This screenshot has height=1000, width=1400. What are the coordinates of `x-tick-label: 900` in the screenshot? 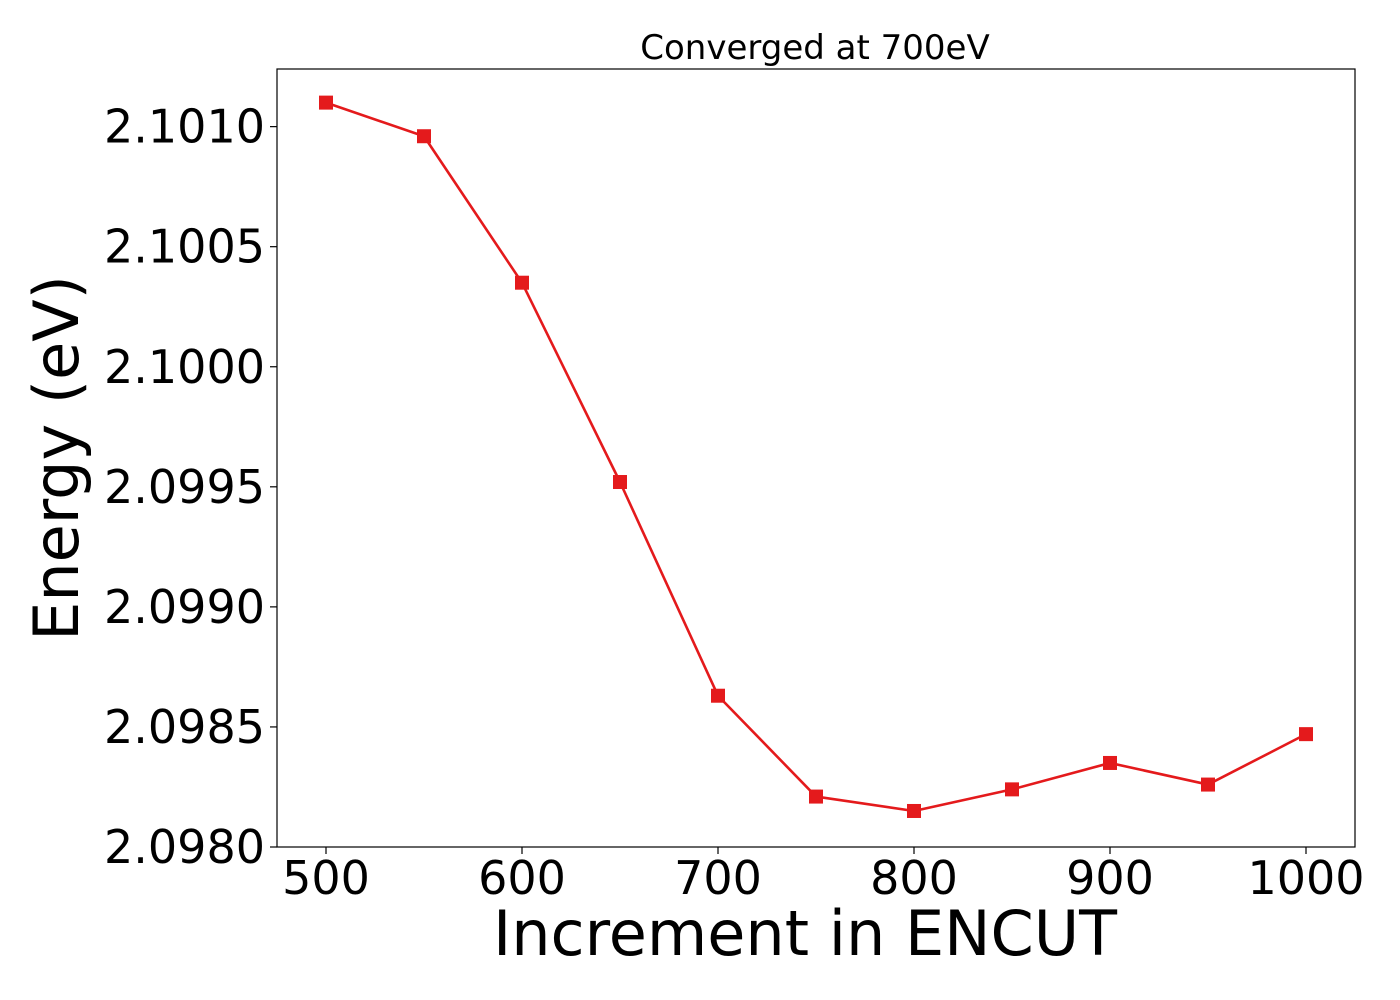 It's located at (1110, 878).